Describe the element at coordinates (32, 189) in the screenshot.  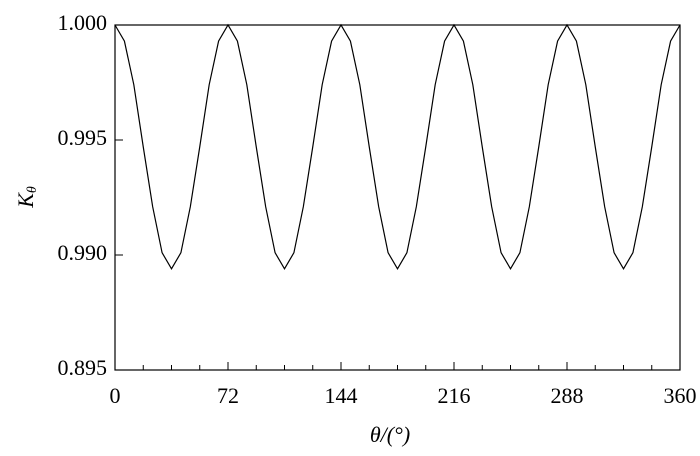
I see `y-label-sub: θ` at that location.